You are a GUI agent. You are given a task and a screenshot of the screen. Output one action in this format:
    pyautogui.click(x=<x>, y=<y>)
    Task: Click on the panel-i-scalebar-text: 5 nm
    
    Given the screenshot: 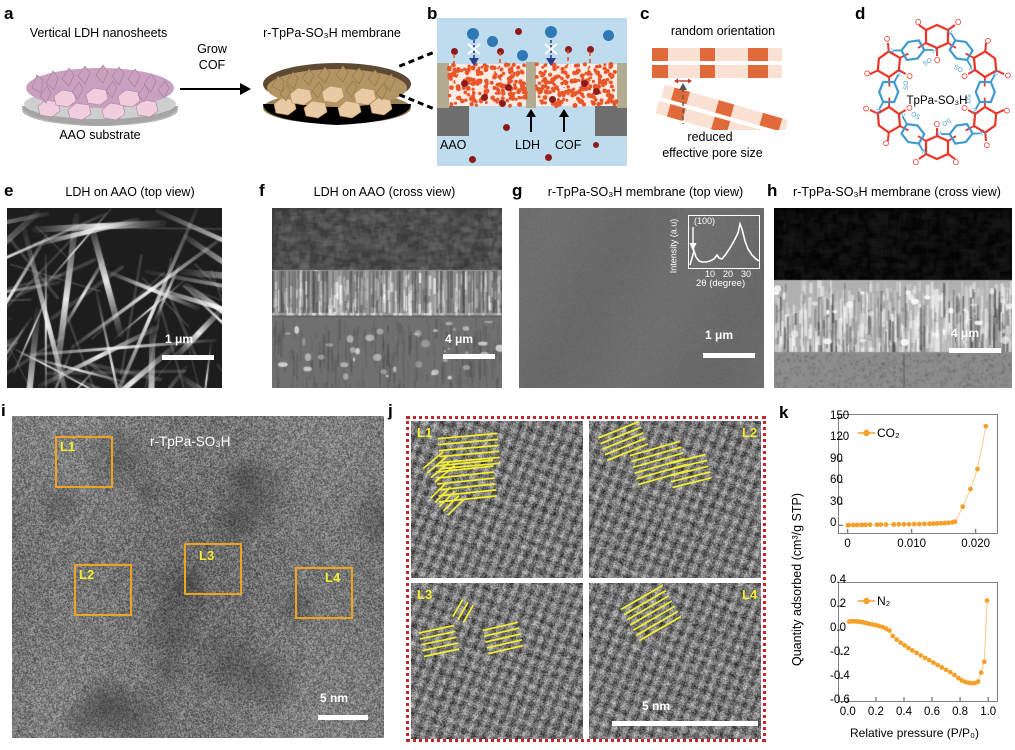 What is the action you would take?
    pyautogui.click(x=334, y=698)
    